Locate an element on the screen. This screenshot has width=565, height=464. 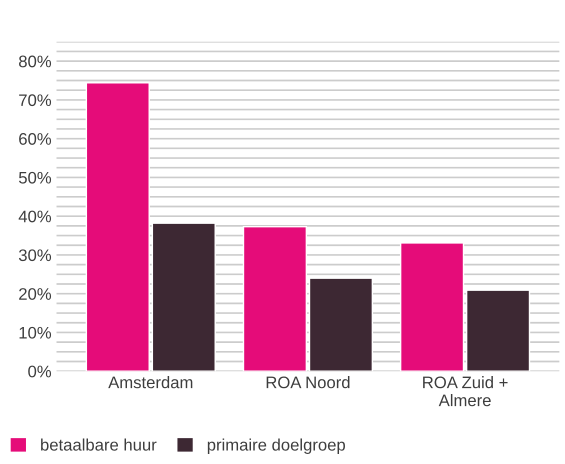
y-tick-label: 10% is located at coordinates (36, 332).